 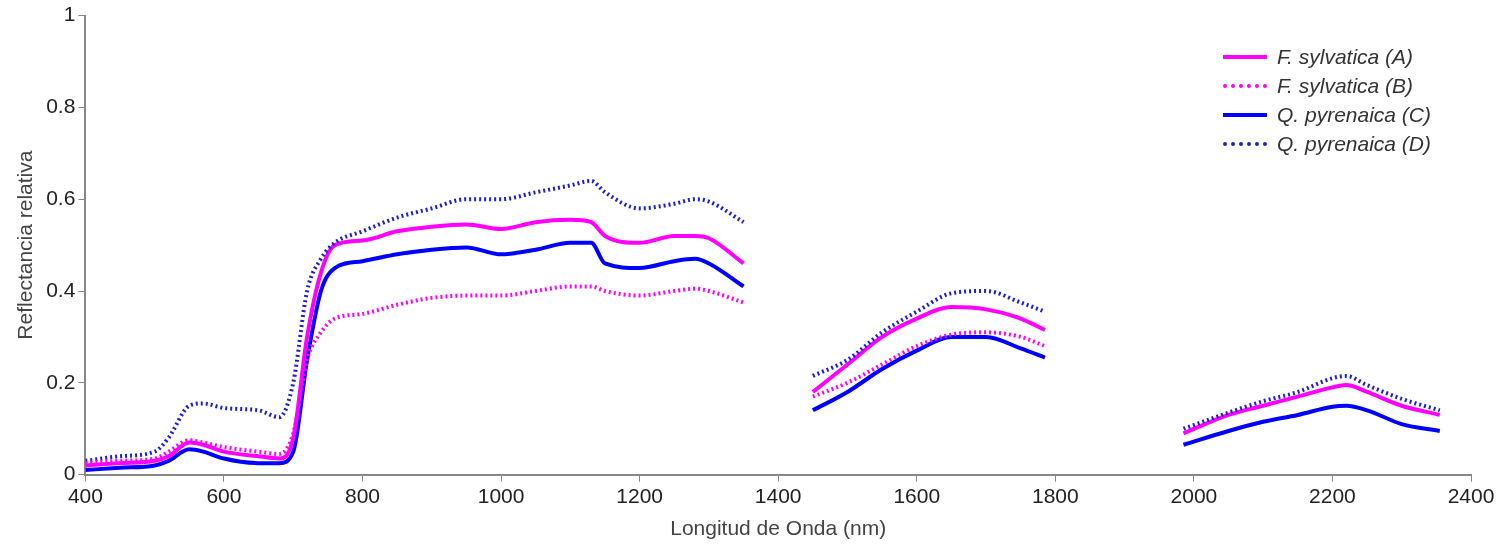 I want to click on legend-label: F. sylvatica (A), so click(x=1345, y=56).